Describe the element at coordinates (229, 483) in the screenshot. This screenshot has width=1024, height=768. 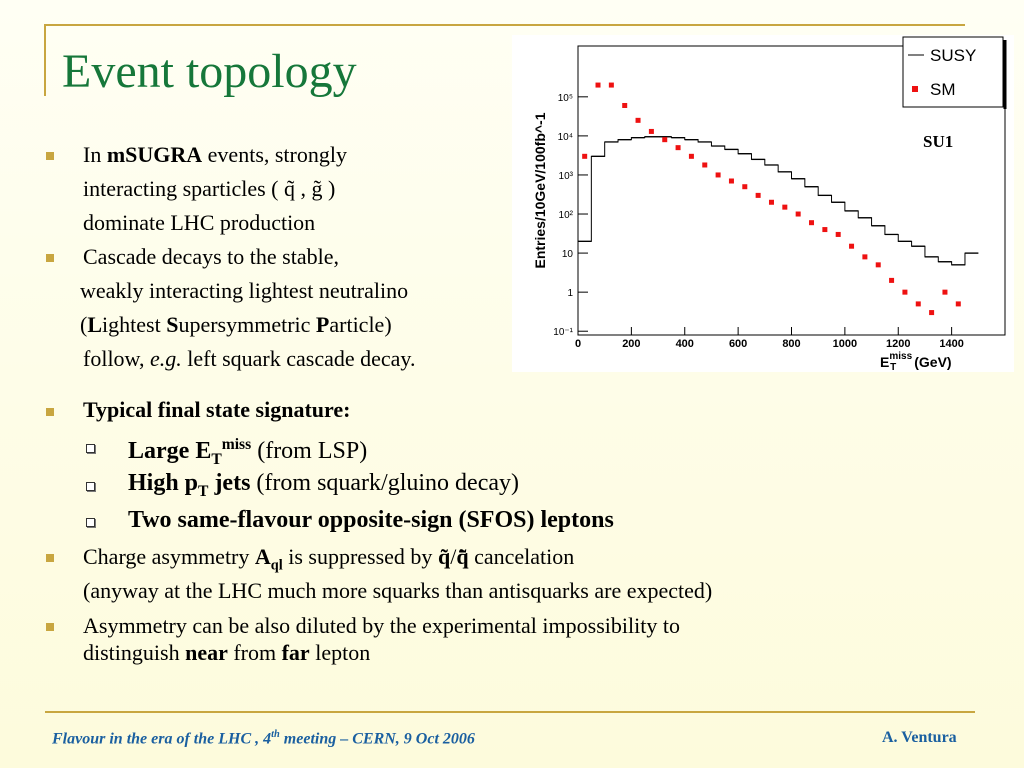
I see `text: jets` at that location.